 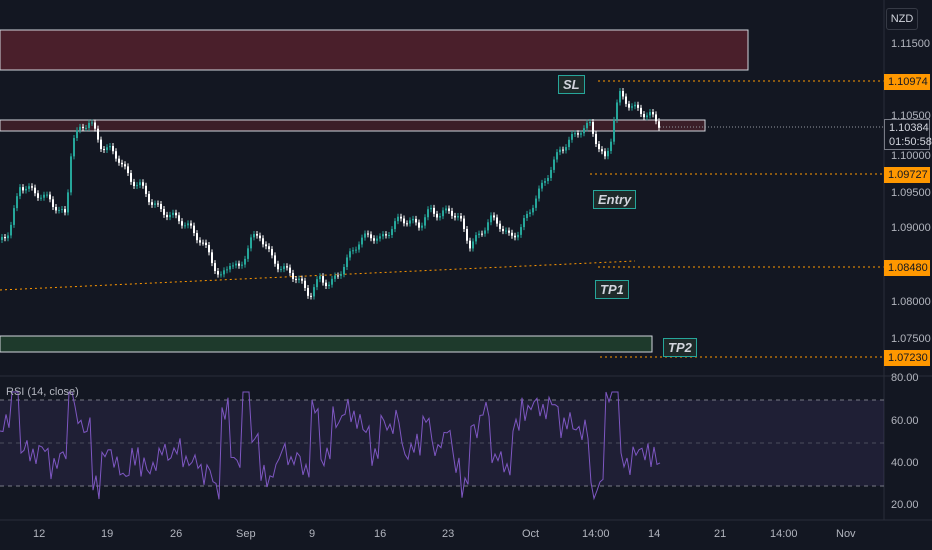 What do you see at coordinates (905, 421) in the screenshot?
I see `rsi-scale-label: 60.00` at bounding box center [905, 421].